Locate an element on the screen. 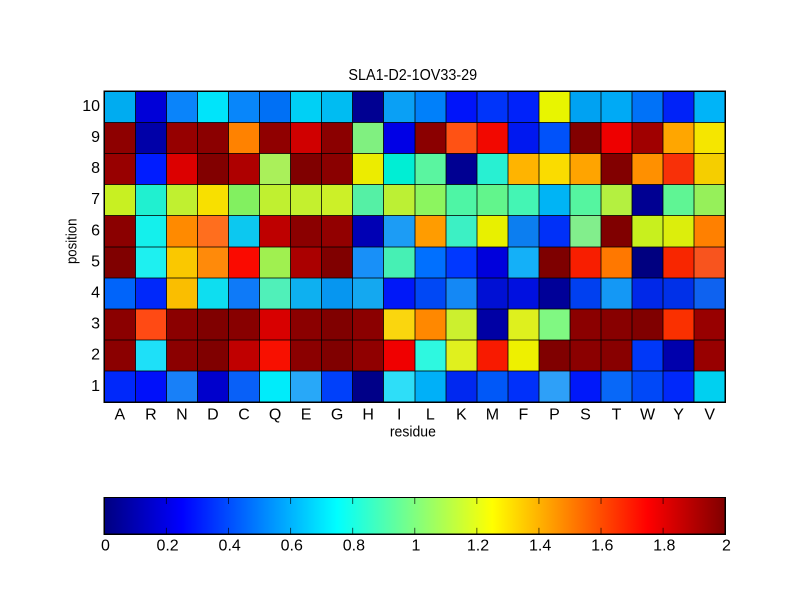 The height and width of the screenshot is (605, 800). svg-text: 5 is located at coordinates (95, 261).